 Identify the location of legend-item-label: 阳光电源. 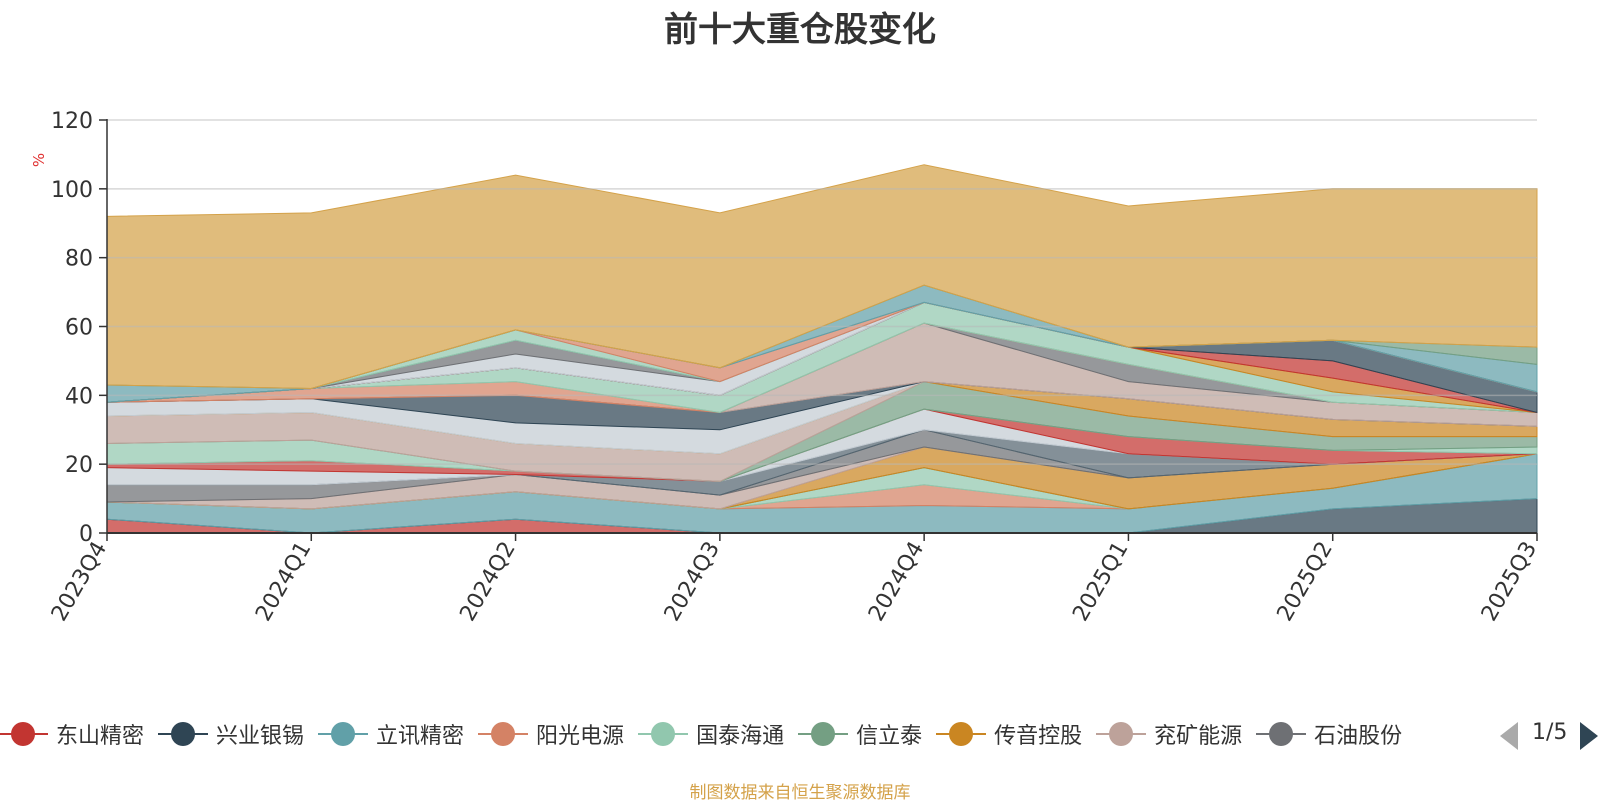
(580, 736).